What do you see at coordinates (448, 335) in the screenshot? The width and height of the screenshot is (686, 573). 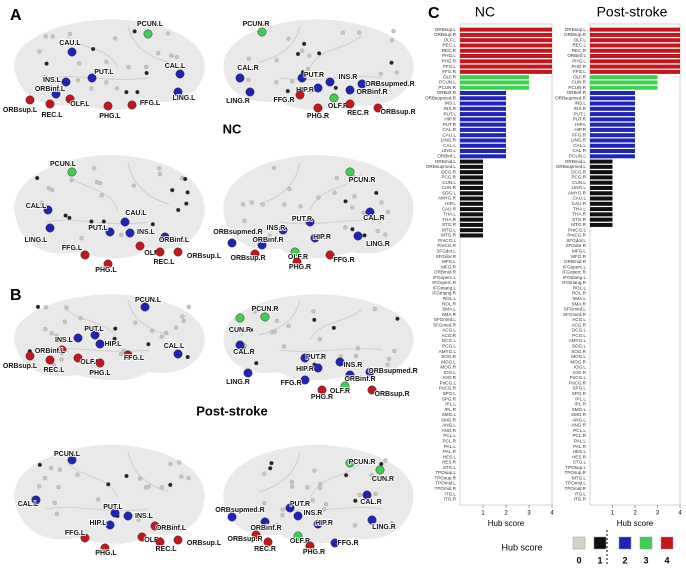 I see `row-label: ACG.R` at bounding box center [448, 335].